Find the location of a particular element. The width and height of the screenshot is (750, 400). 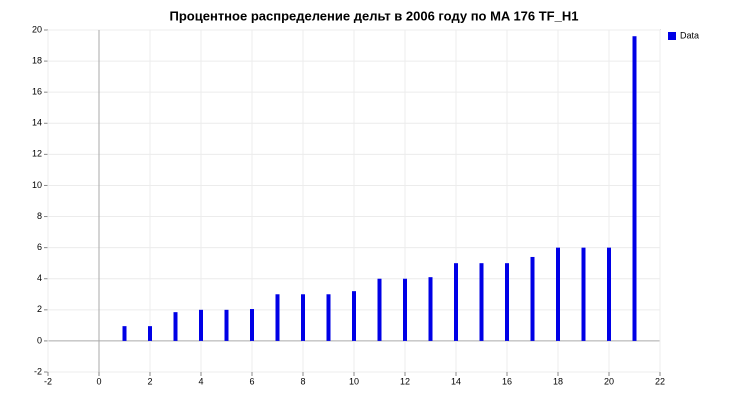

y-tick-label: 16 is located at coordinates (37, 92).